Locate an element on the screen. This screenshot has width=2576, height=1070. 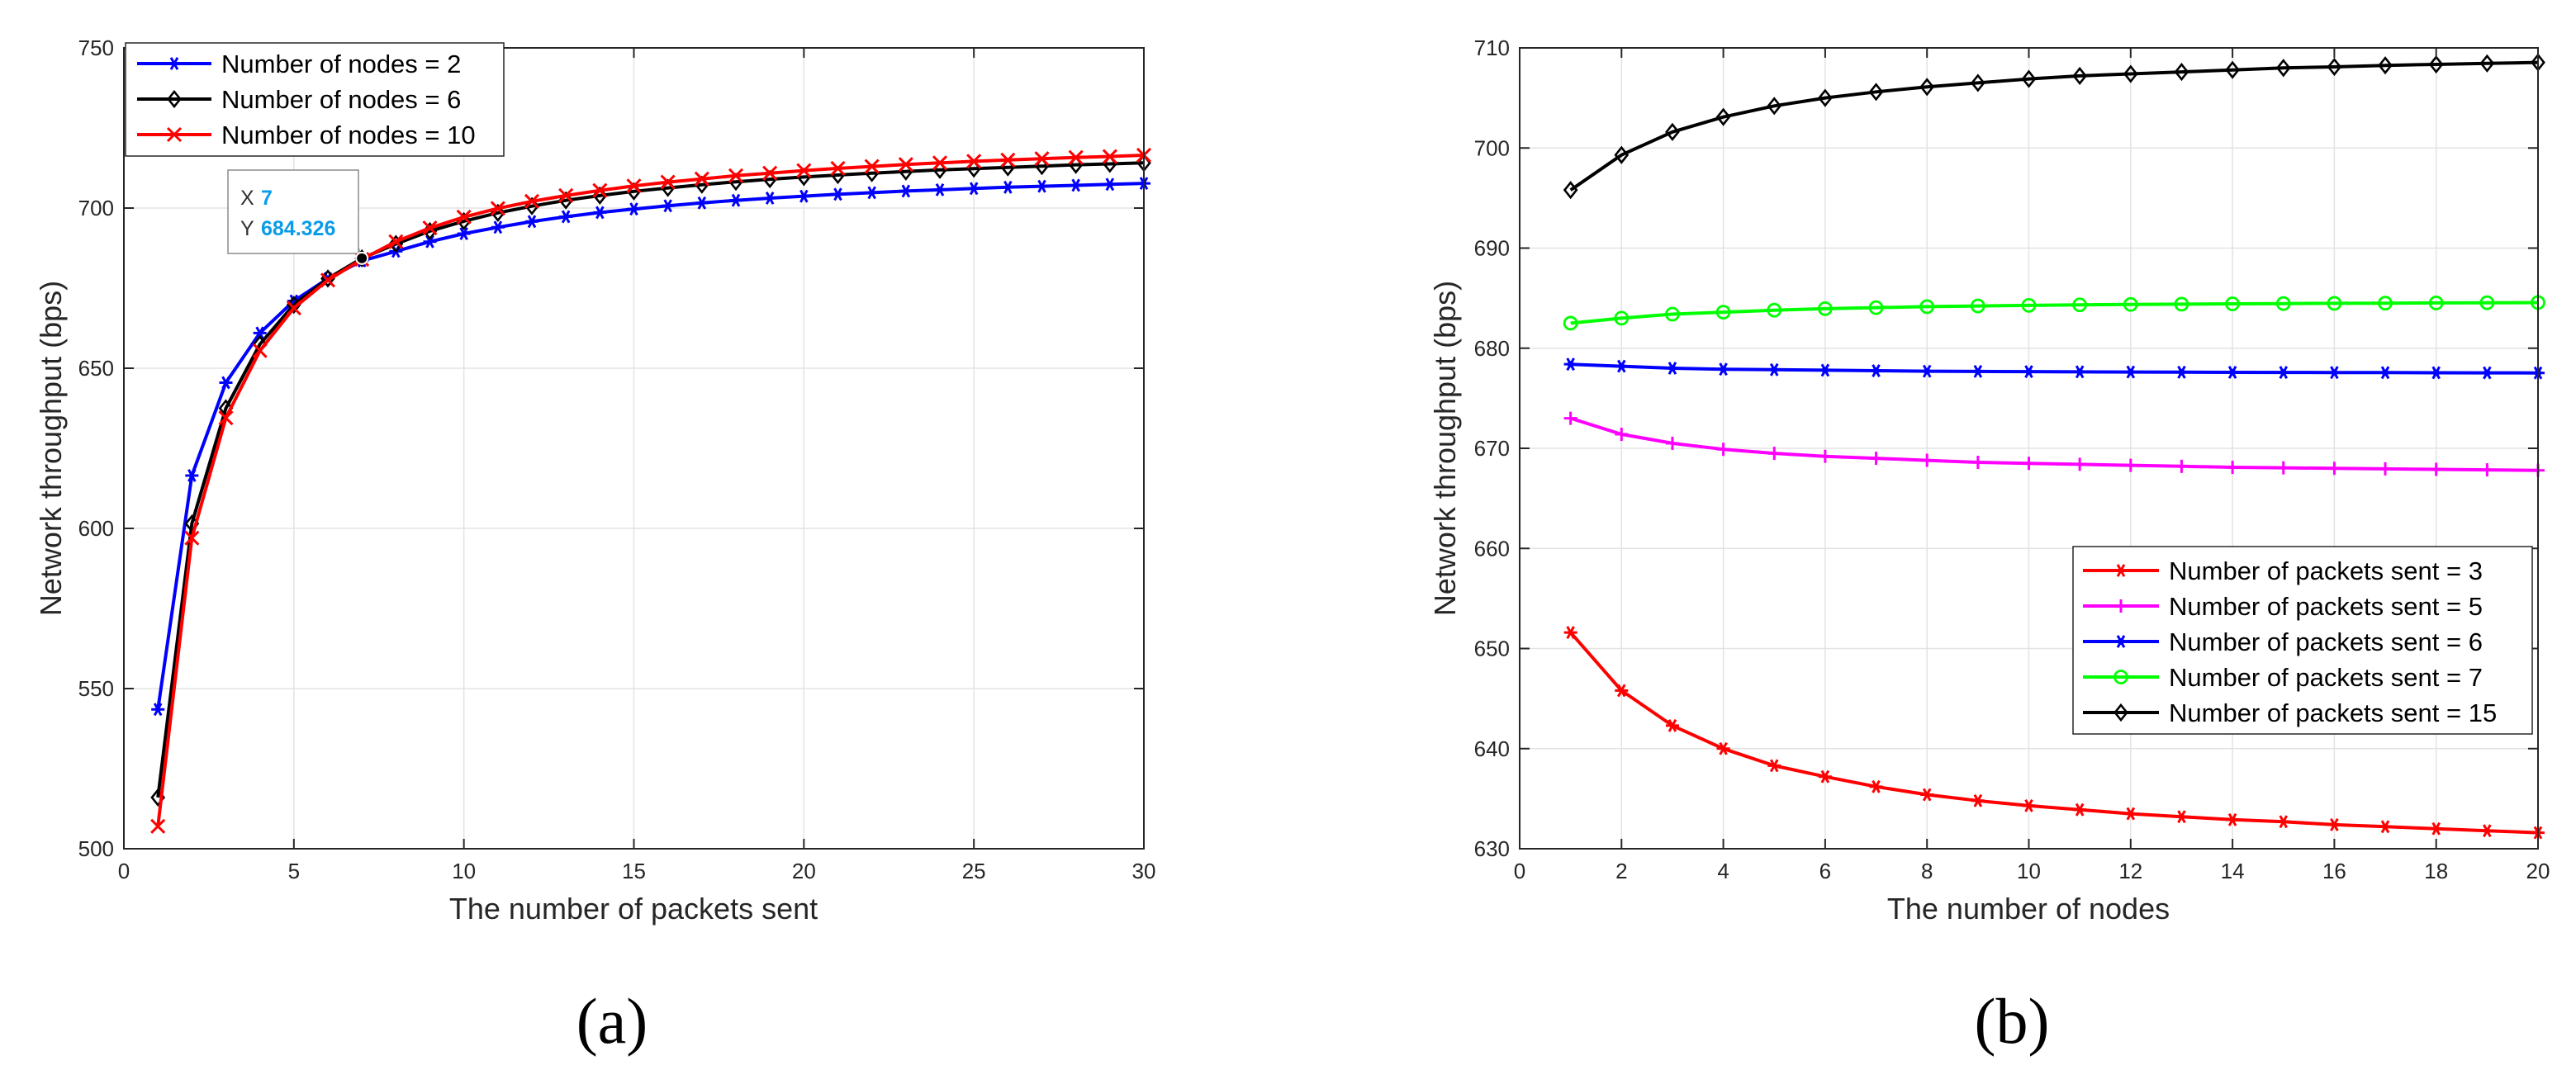
caption-a: (a) is located at coordinates (612, 1021).